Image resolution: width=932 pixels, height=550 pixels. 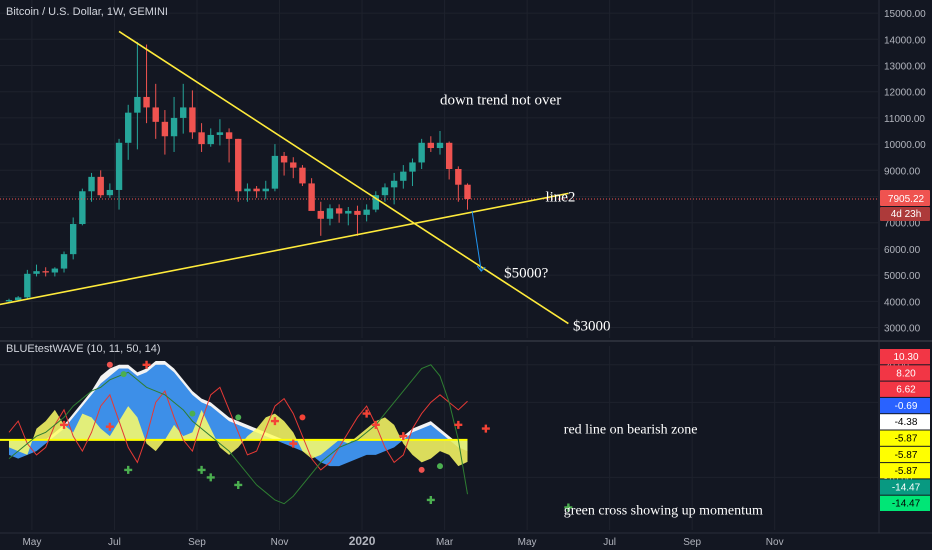 I want to click on price-axis-tick: 6000.00, so click(x=902, y=250).